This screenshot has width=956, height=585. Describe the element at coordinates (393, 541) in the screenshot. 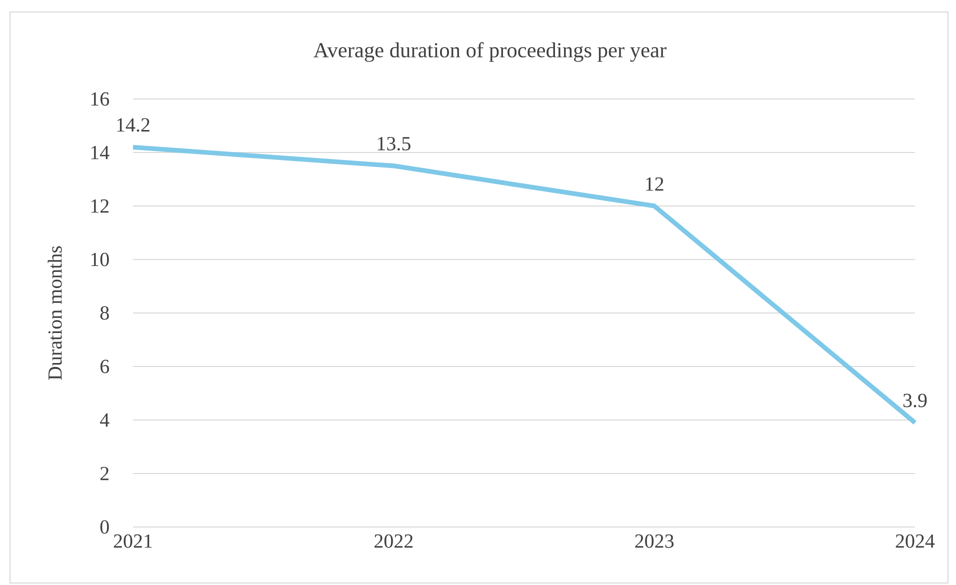

I see `x-tick-label: 2022` at that location.